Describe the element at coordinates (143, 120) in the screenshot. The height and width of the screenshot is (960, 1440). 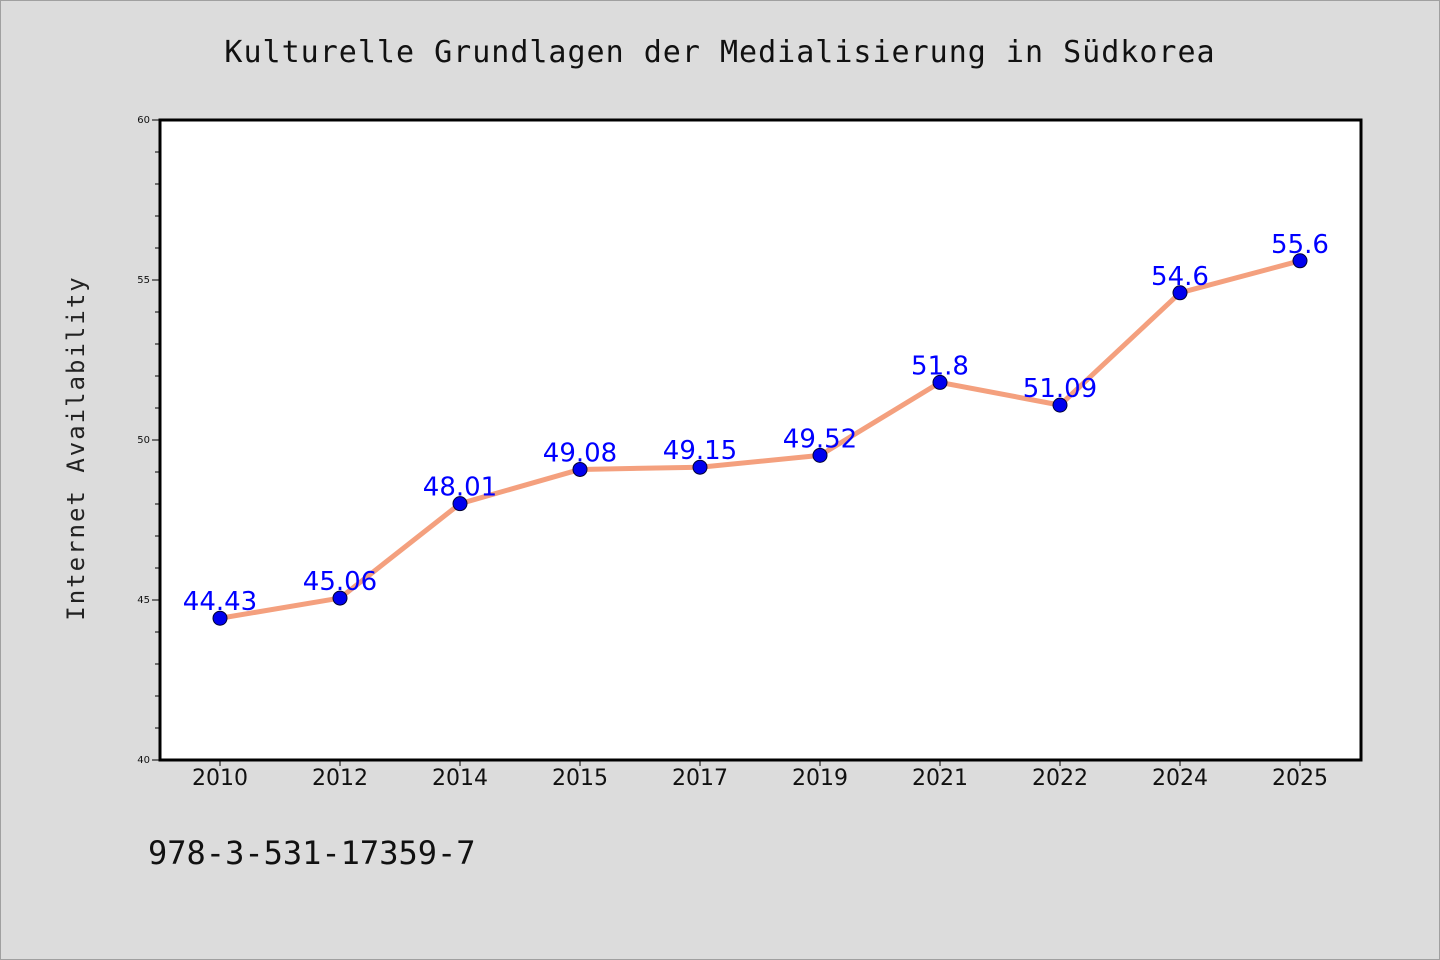
I see `y-tick-label: 60` at that location.